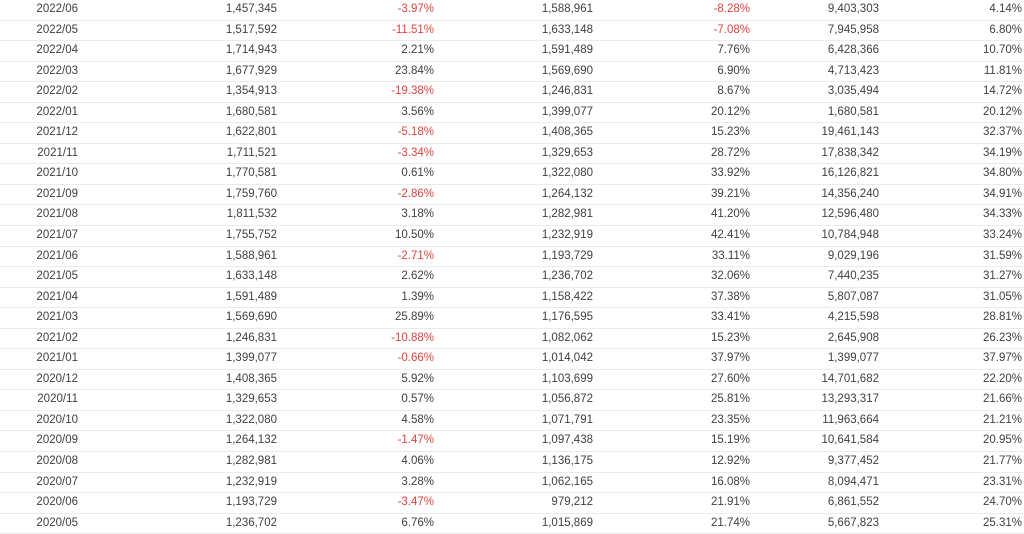  I want to click on cumulative-value-cell: 7,440,235, so click(814, 277).